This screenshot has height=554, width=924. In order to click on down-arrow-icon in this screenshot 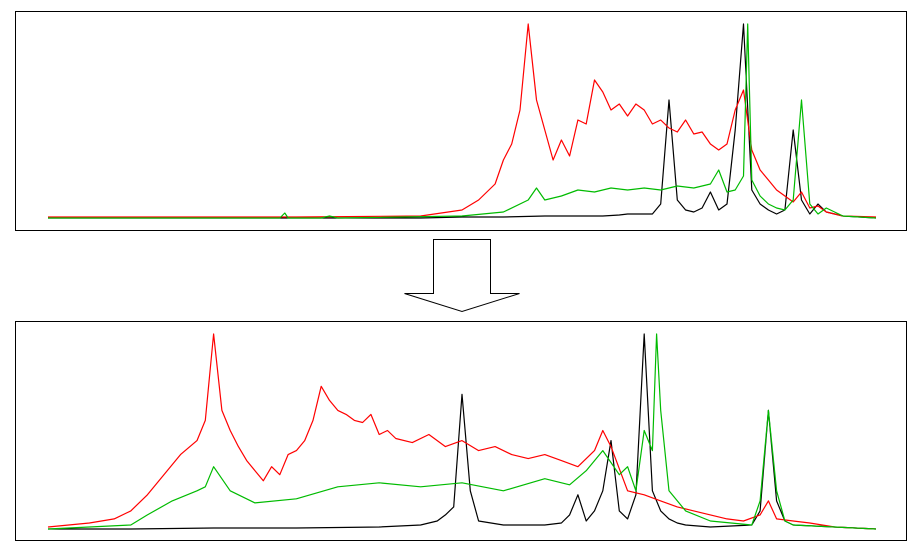, I will do `click(462, 276)`.